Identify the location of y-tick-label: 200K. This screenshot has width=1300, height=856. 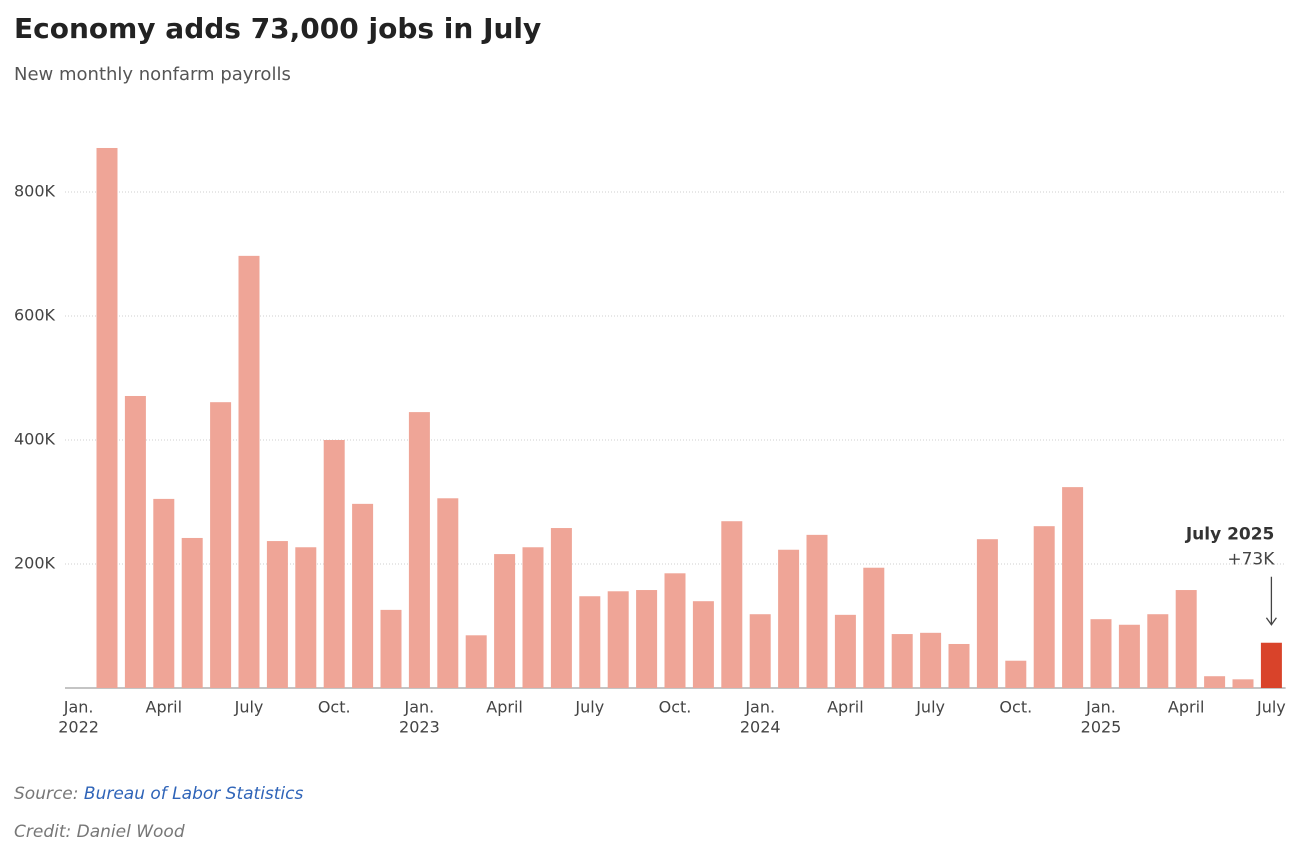
(35, 563).